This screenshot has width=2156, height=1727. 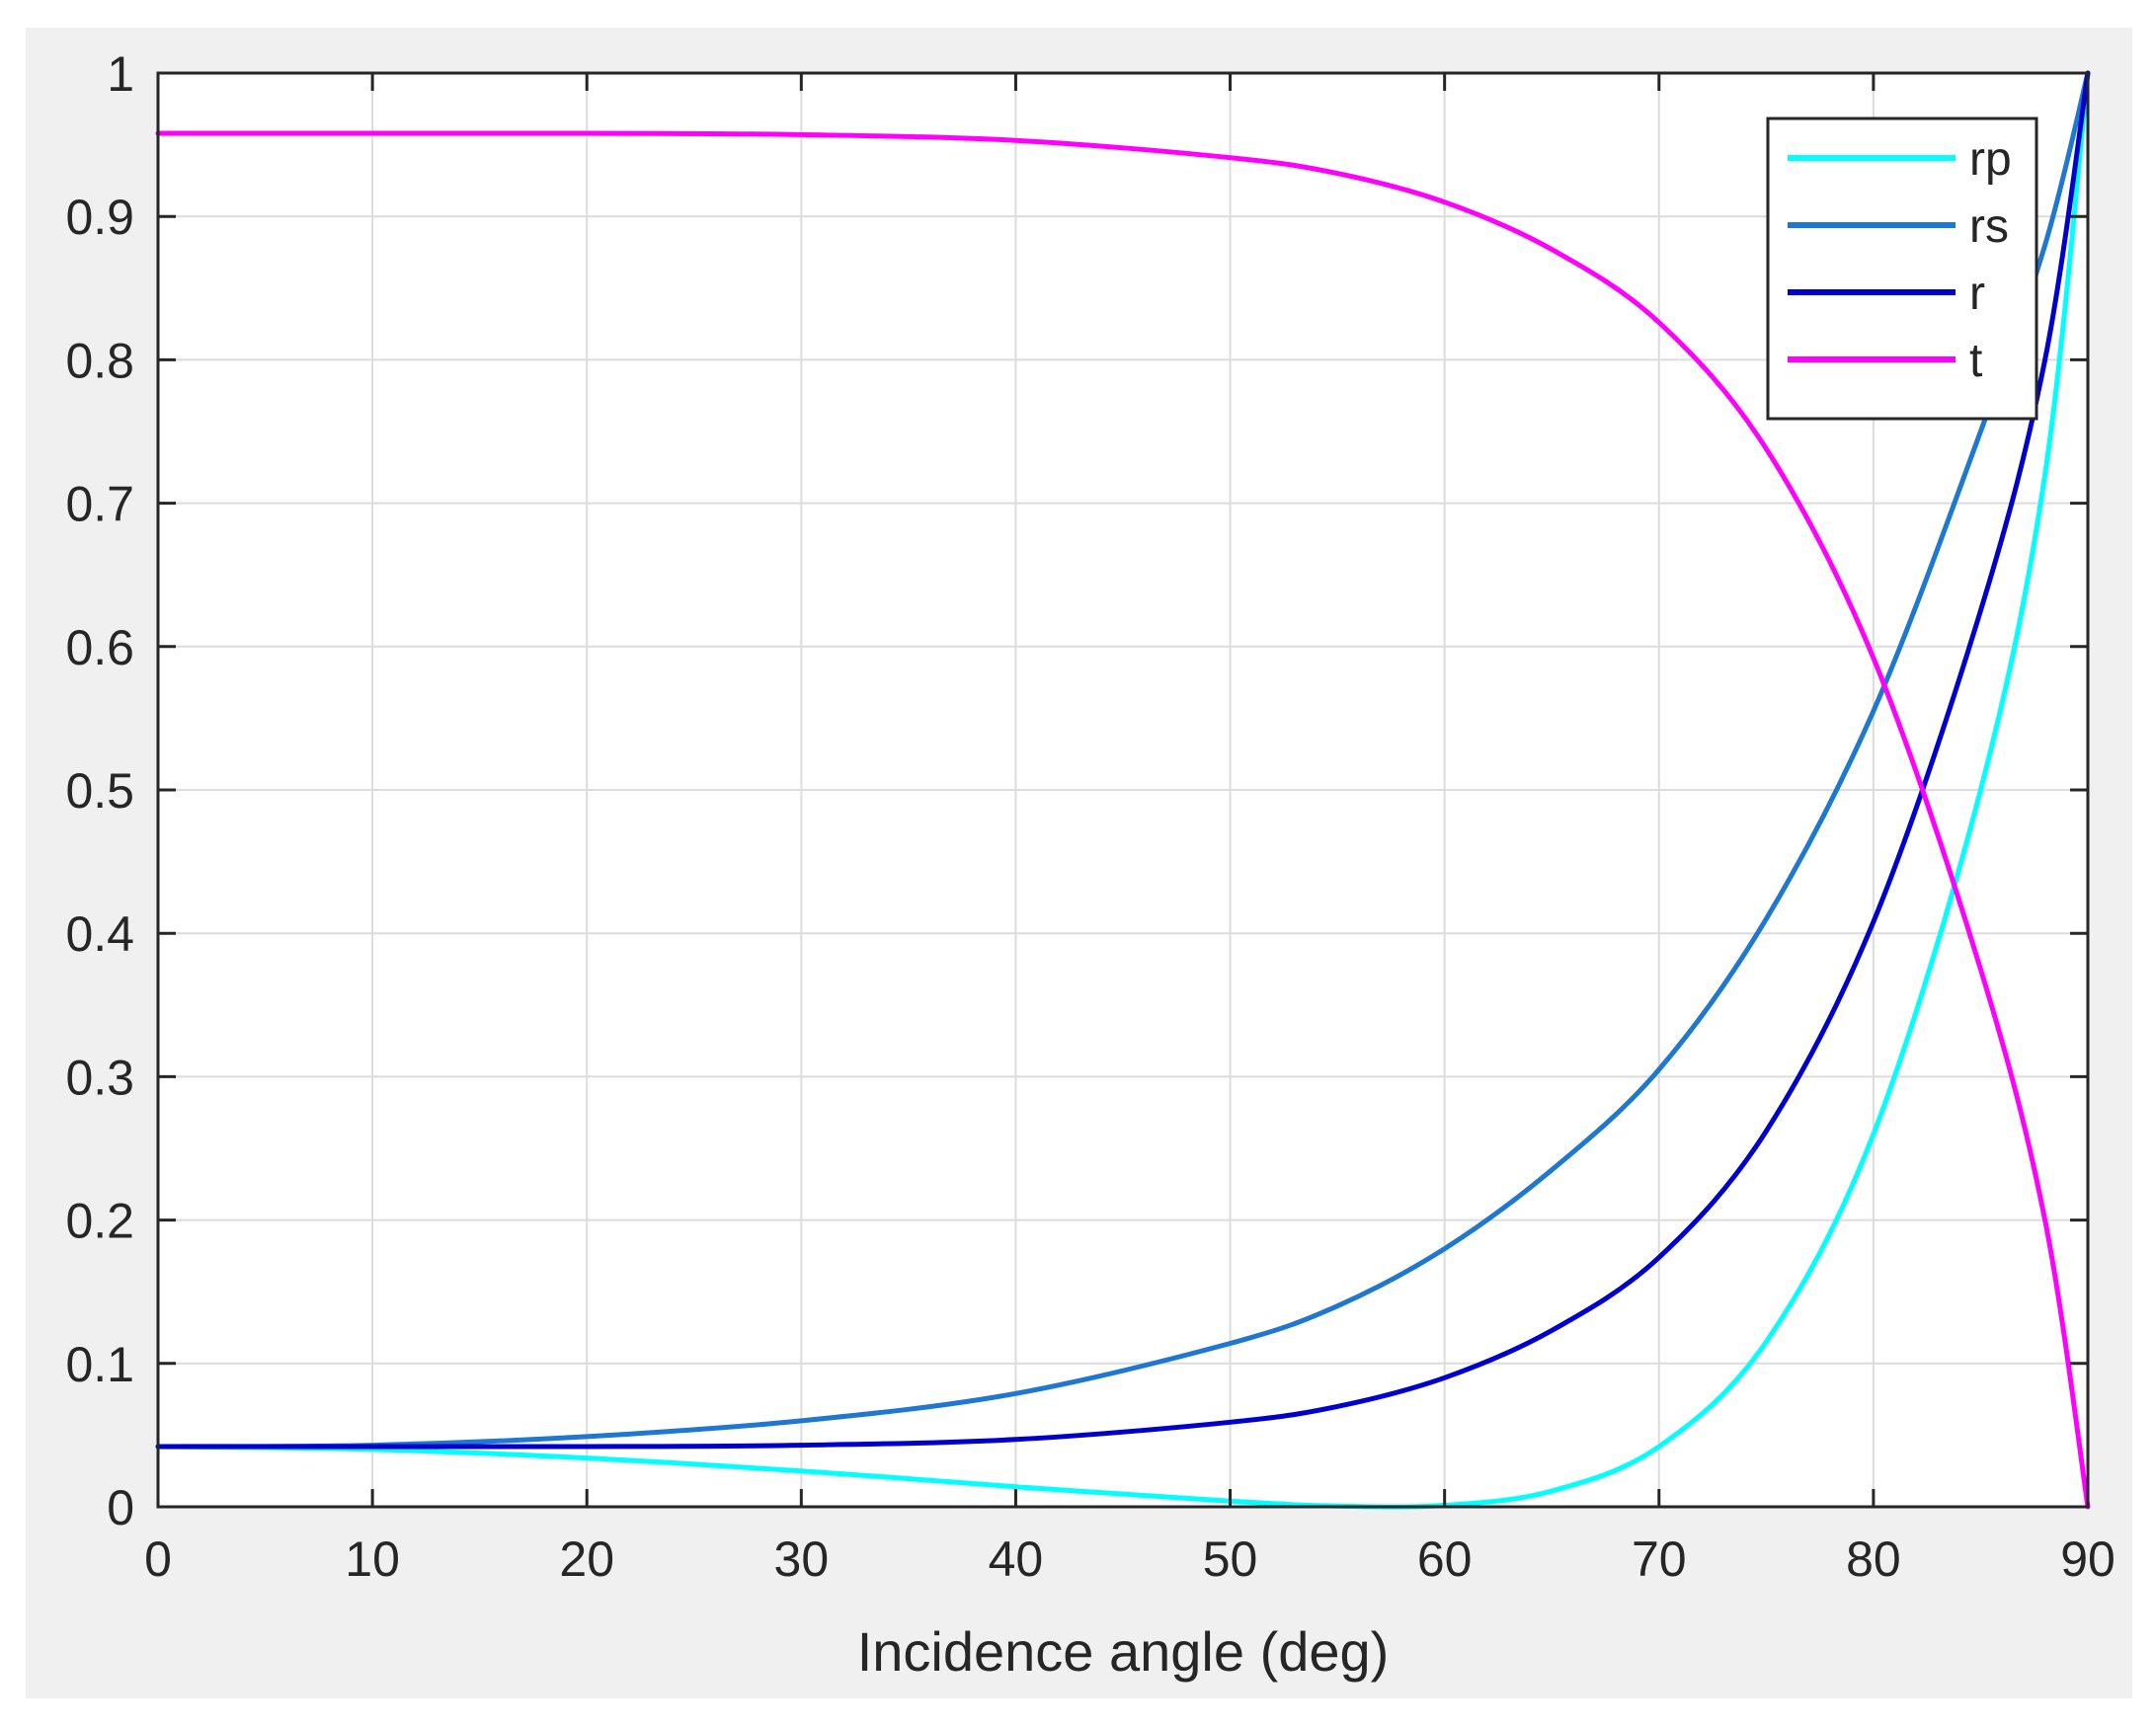 What do you see at coordinates (100, 1221) in the screenshot?
I see `y-tick-label: 0.2` at bounding box center [100, 1221].